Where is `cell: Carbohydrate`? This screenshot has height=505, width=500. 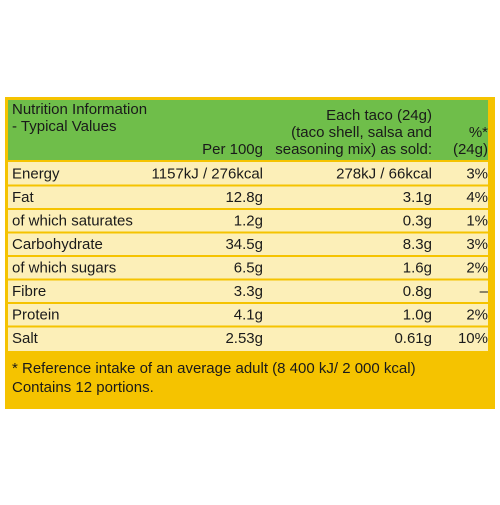 cell: Carbohydrate is located at coordinates (57, 244).